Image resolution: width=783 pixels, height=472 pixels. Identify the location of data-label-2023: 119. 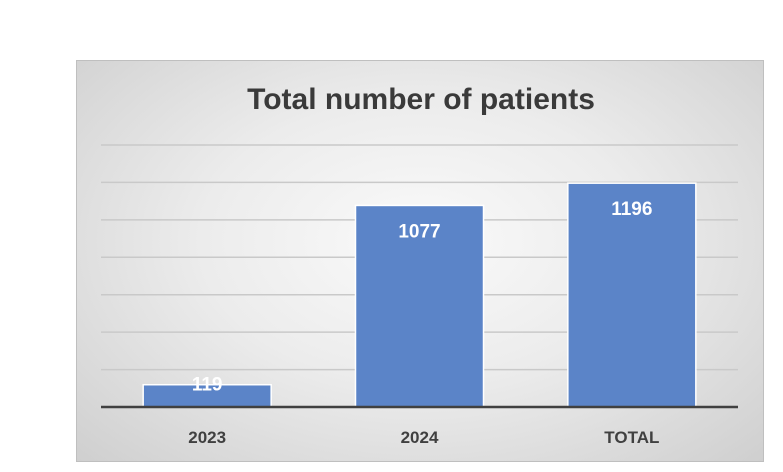
(207, 385).